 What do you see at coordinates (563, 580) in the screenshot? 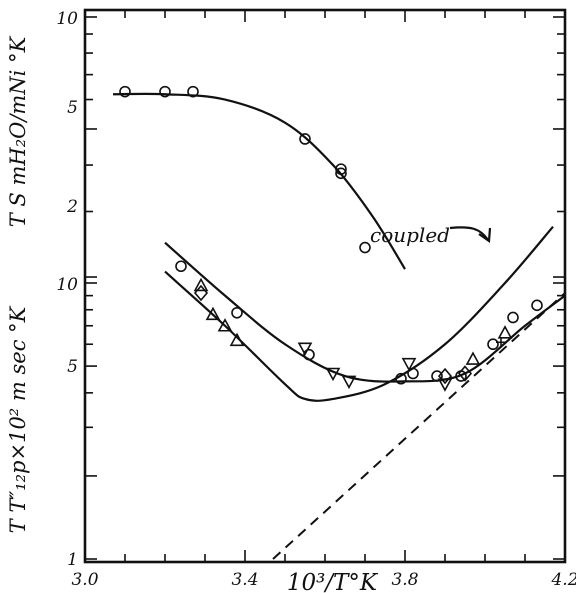
I see `x-tick-label: 4.2` at bounding box center [563, 580].